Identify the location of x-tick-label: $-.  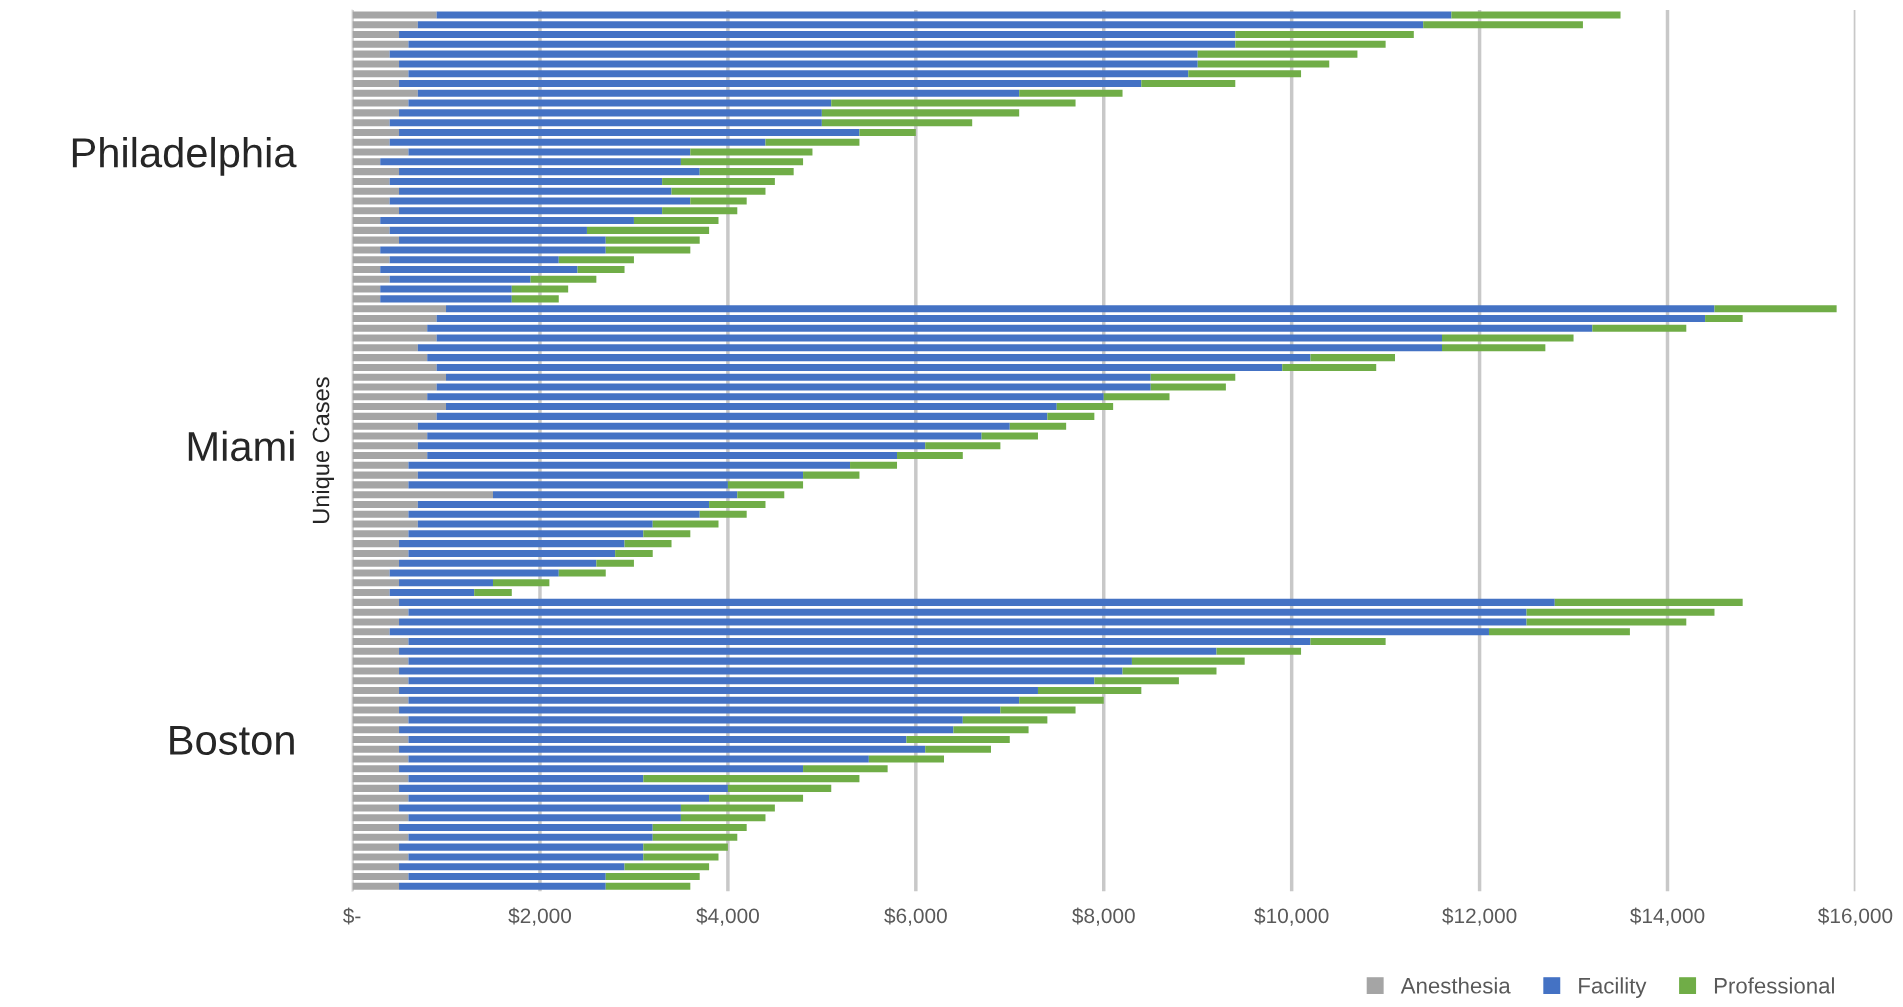
(352, 916).